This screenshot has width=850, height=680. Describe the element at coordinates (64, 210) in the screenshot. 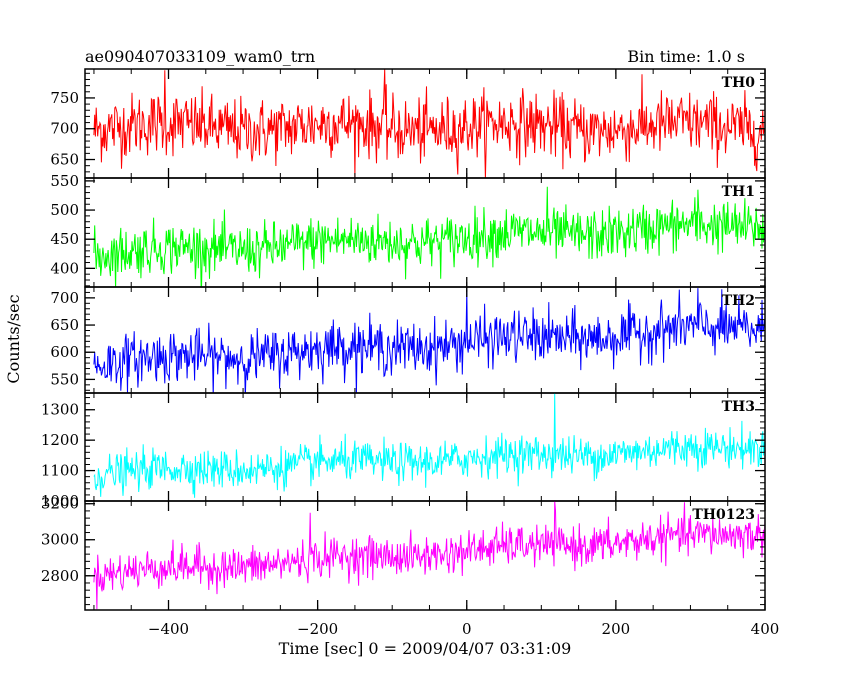

I see `y-tick-label: 500` at that location.